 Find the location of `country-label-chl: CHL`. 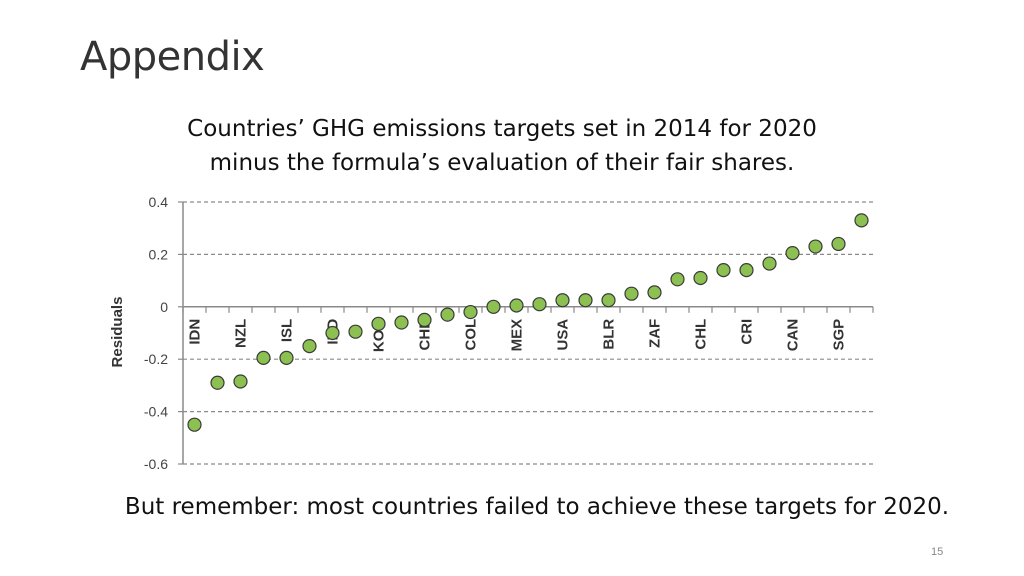

country-label-chl: CHL is located at coordinates (701, 334).